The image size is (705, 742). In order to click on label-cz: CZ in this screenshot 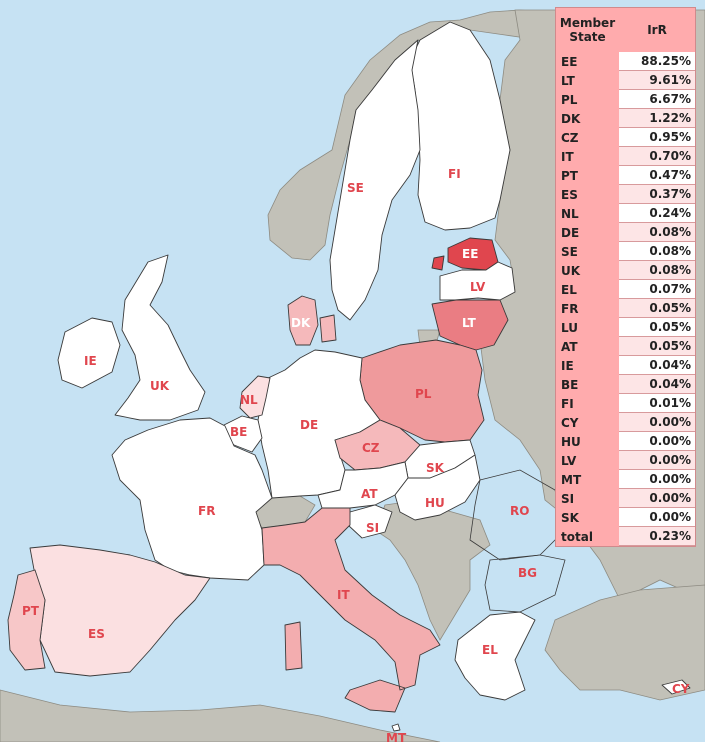, I will do `click(371, 448)`.